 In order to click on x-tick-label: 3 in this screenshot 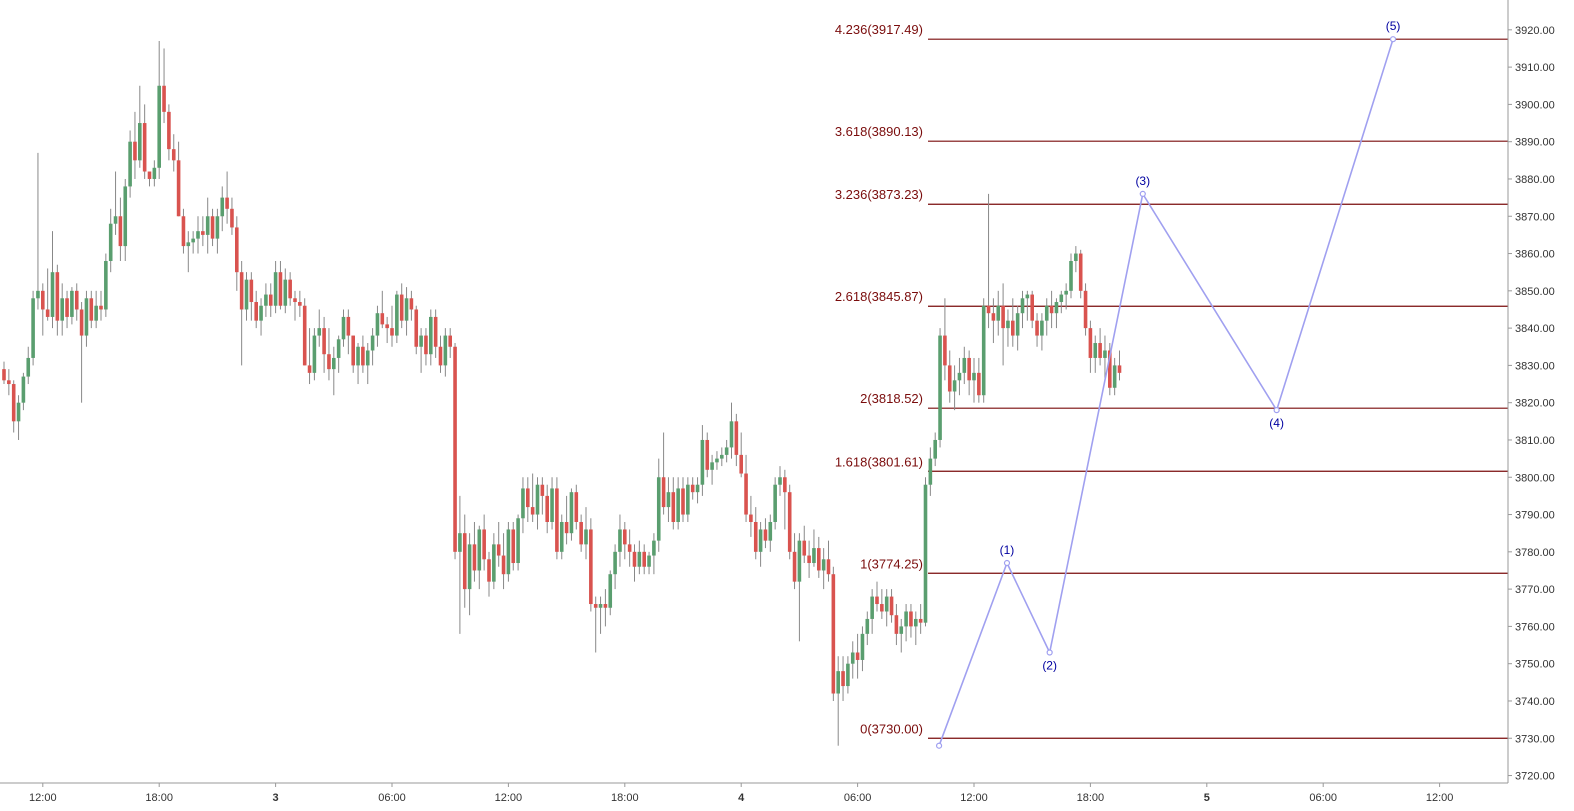, I will do `click(276, 798)`.